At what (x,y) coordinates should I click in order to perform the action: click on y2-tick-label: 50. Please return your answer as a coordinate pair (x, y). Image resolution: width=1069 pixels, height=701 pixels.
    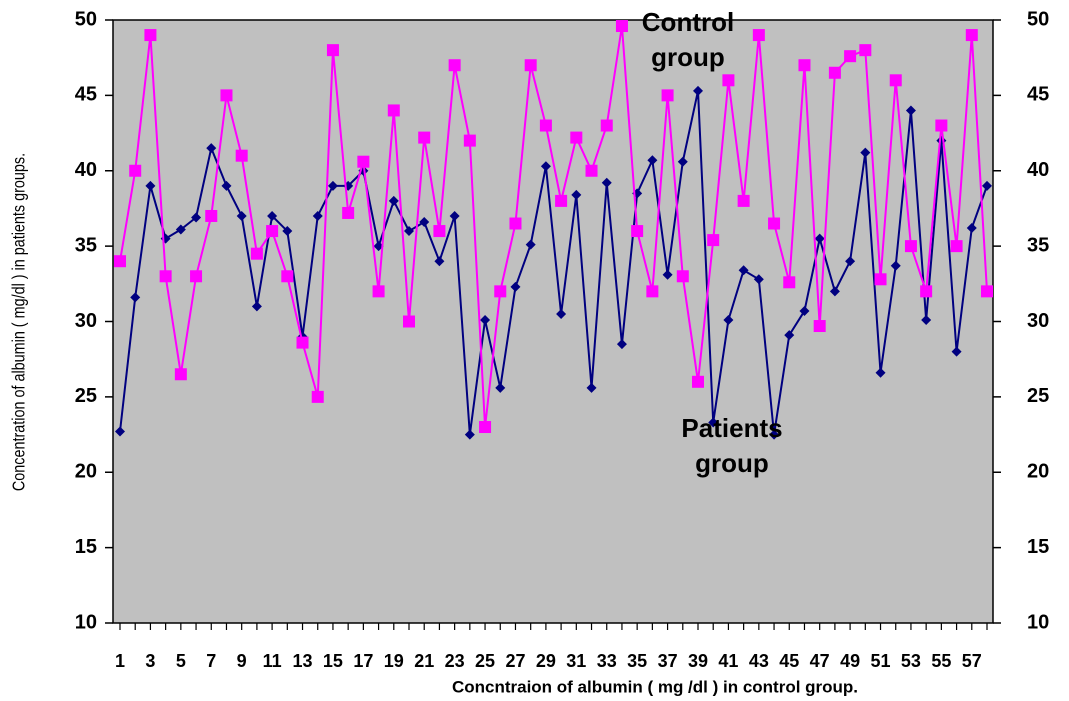
    Looking at the image, I should click on (1038, 19).